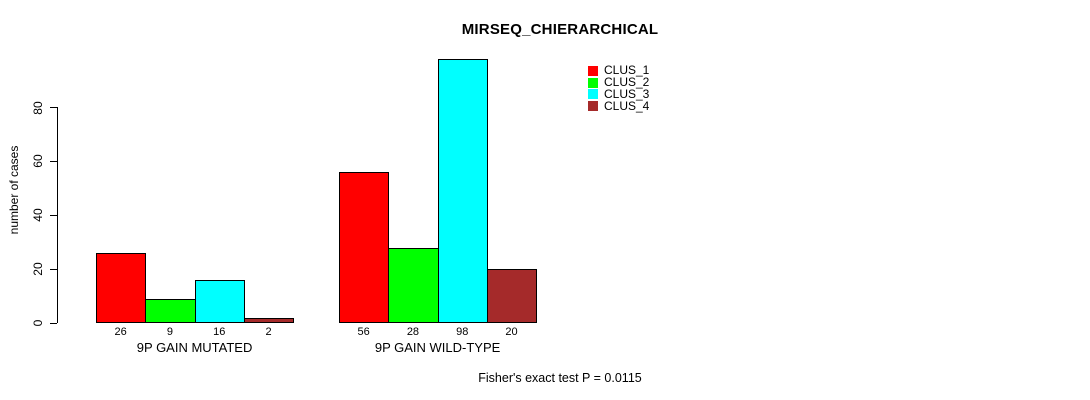  What do you see at coordinates (219, 301) in the screenshot?
I see `bar-clus_3-group1` at bounding box center [219, 301].